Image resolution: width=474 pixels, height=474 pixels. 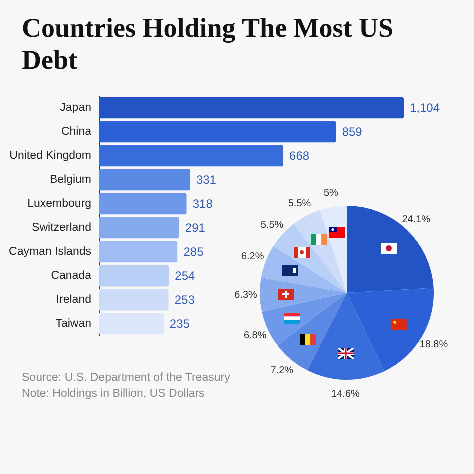 I want to click on data-label: 318, so click(x=203, y=204).